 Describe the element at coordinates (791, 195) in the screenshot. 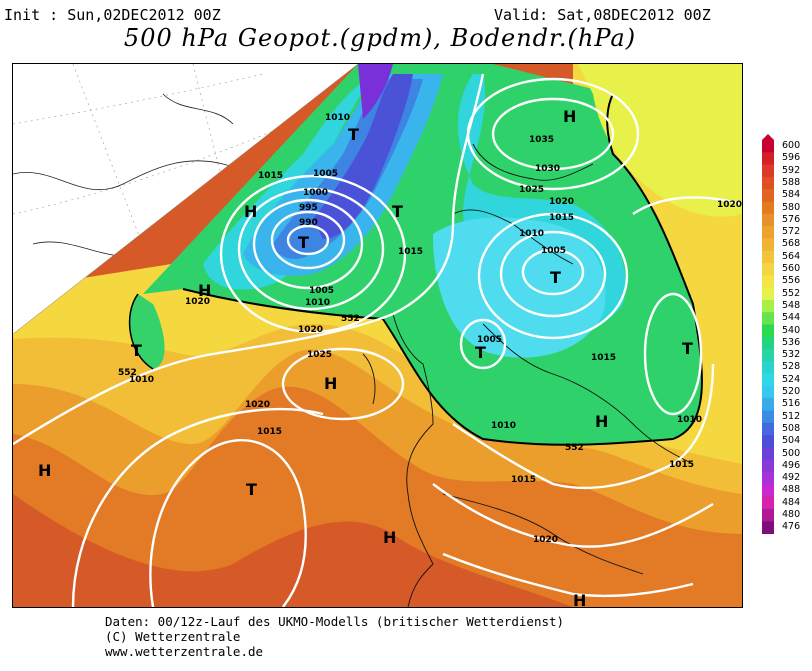

I see `scale-tick-label: 584` at that location.